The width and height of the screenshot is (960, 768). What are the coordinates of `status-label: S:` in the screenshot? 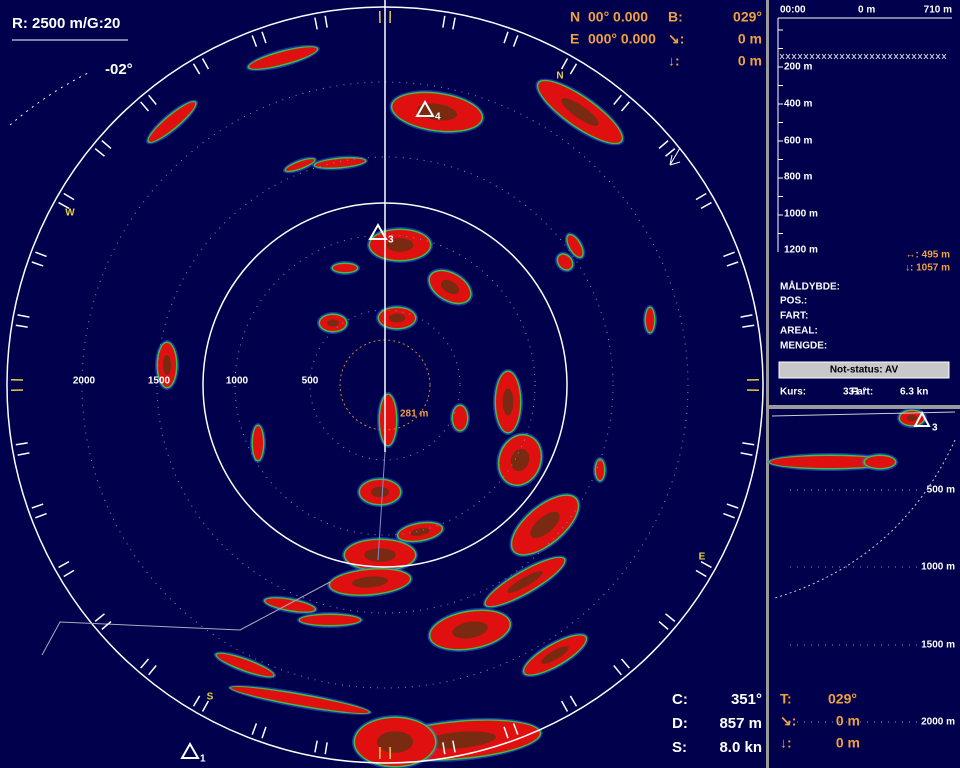 It's located at (679, 747).